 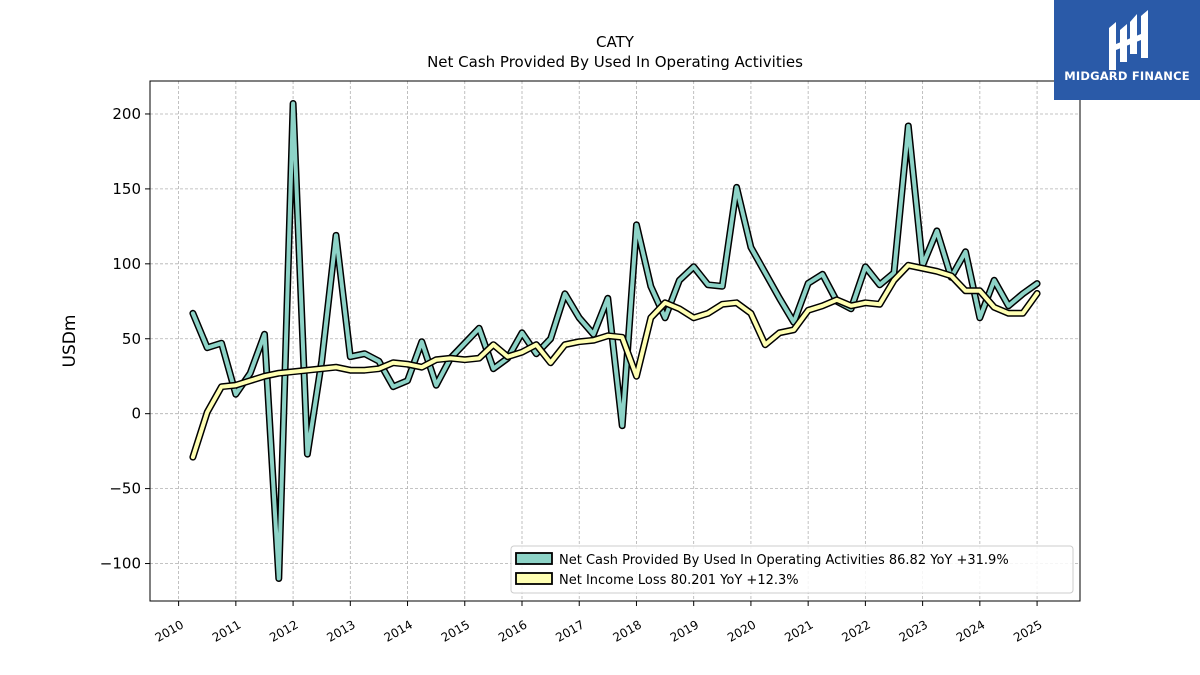 What do you see at coordinates (226, 630) in the screenshot?
I see `x-tick-label: 2011` at bounding box center [226, 630].